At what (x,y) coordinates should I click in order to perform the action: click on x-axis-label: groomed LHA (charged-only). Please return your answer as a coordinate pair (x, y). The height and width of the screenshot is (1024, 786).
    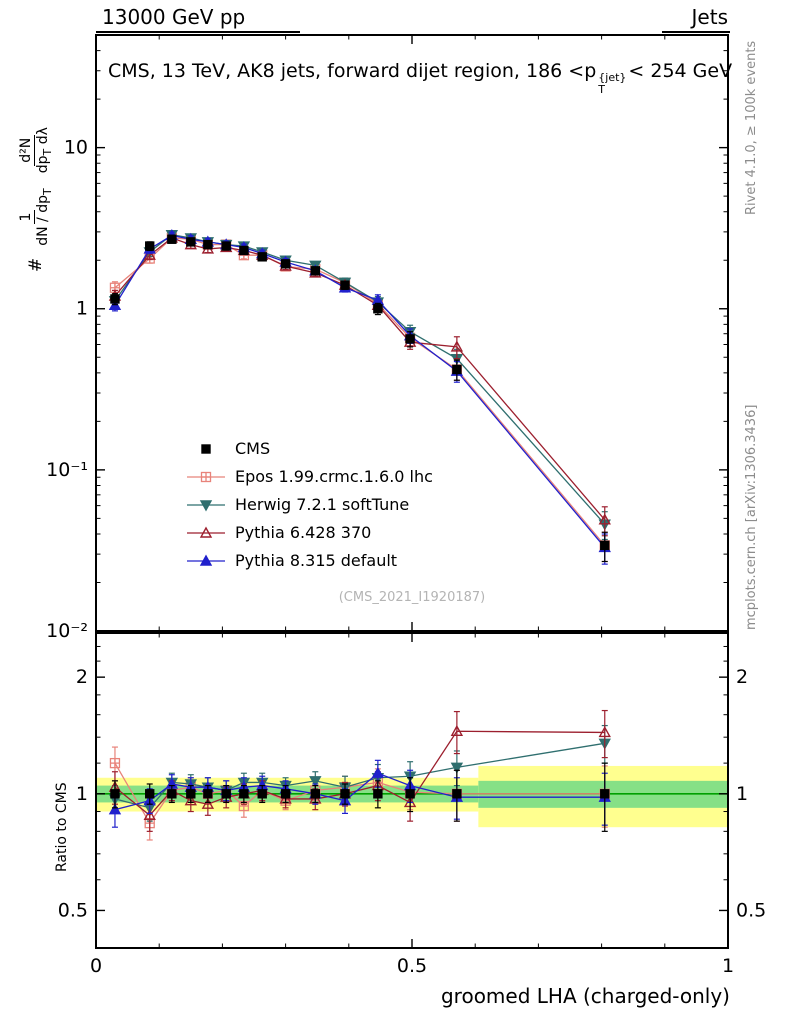
    Looking at the image, I should click on (585, 996).